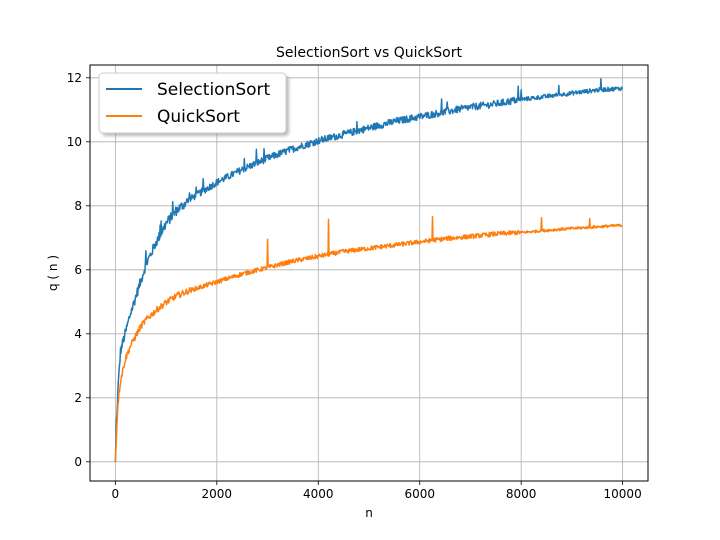  Describe the element at coordinates (78, 334) in the screenshot. I see `y-tick-label: 4` at that location.